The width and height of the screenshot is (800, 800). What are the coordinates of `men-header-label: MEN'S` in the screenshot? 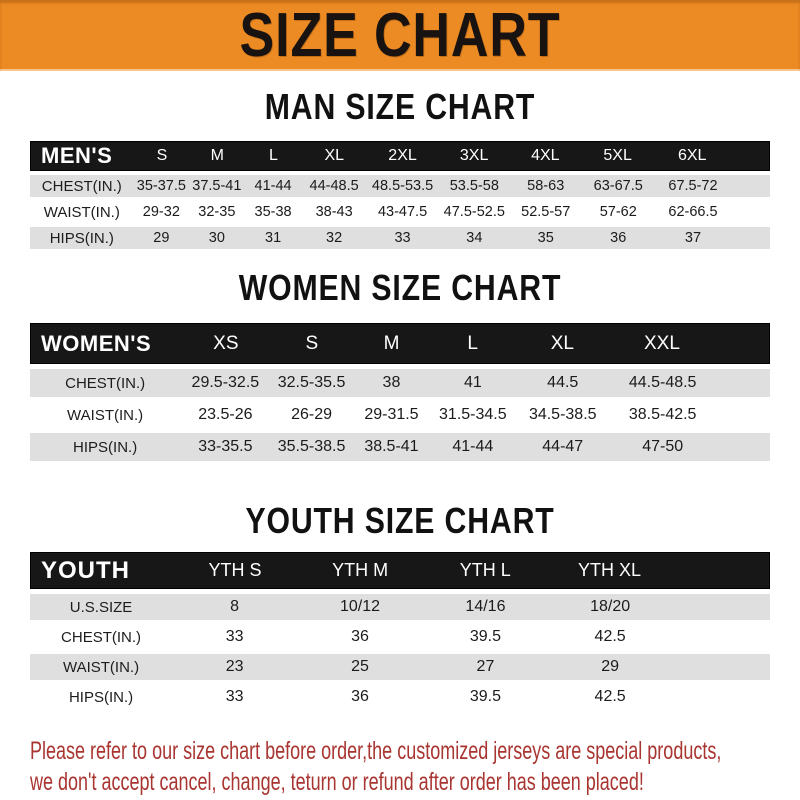 It's located at (77, 155).